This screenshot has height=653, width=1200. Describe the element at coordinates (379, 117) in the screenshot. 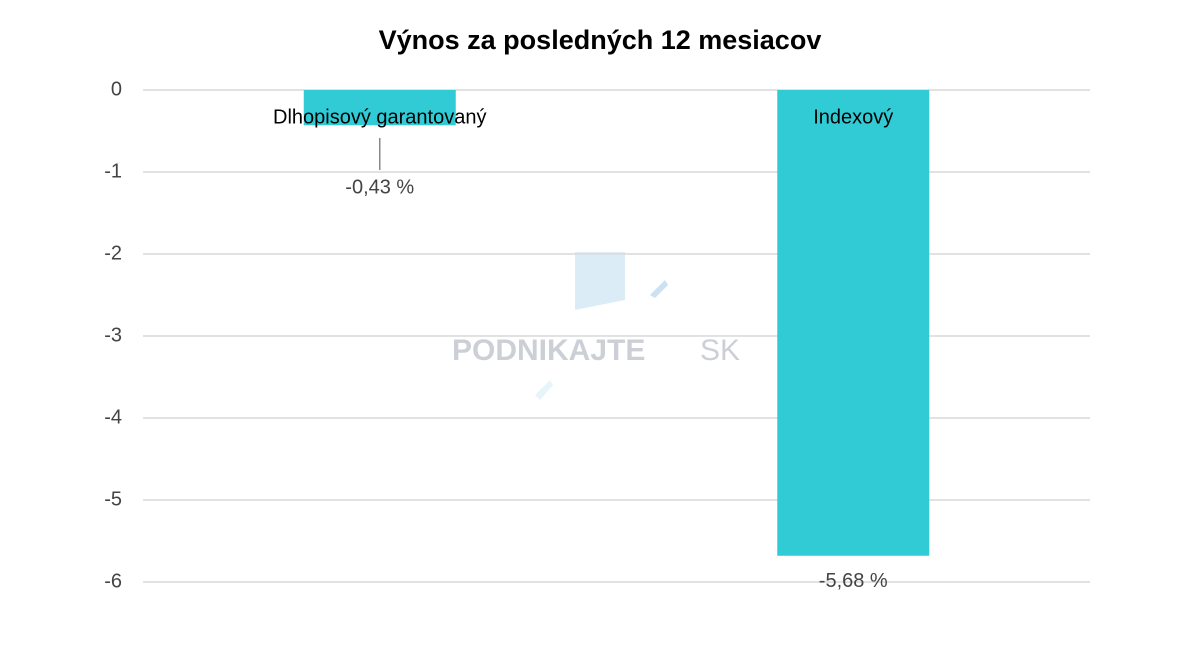

I see `category-label: Dlhopisový garantovaný` at that location.